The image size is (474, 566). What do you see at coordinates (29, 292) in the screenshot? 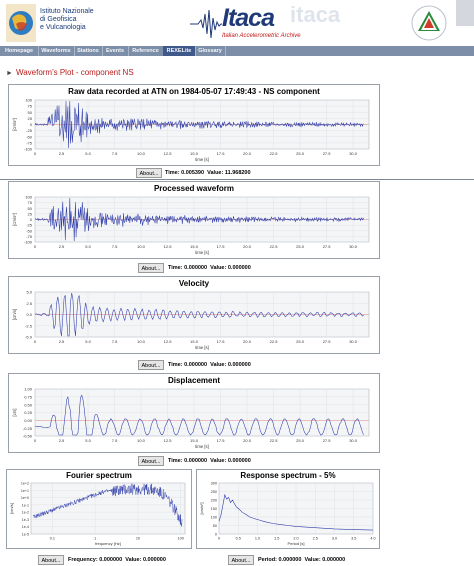
I see `y-tick-label: 5.0` at bounding box center [29, 292].